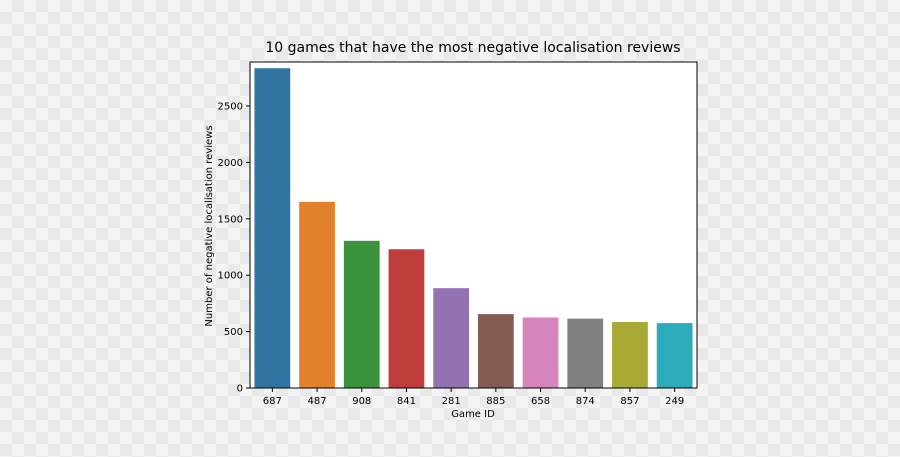 The height and width of the screenshot is (457, 900). I want to click on x-tick-label-908: 908, so click(361, 401).